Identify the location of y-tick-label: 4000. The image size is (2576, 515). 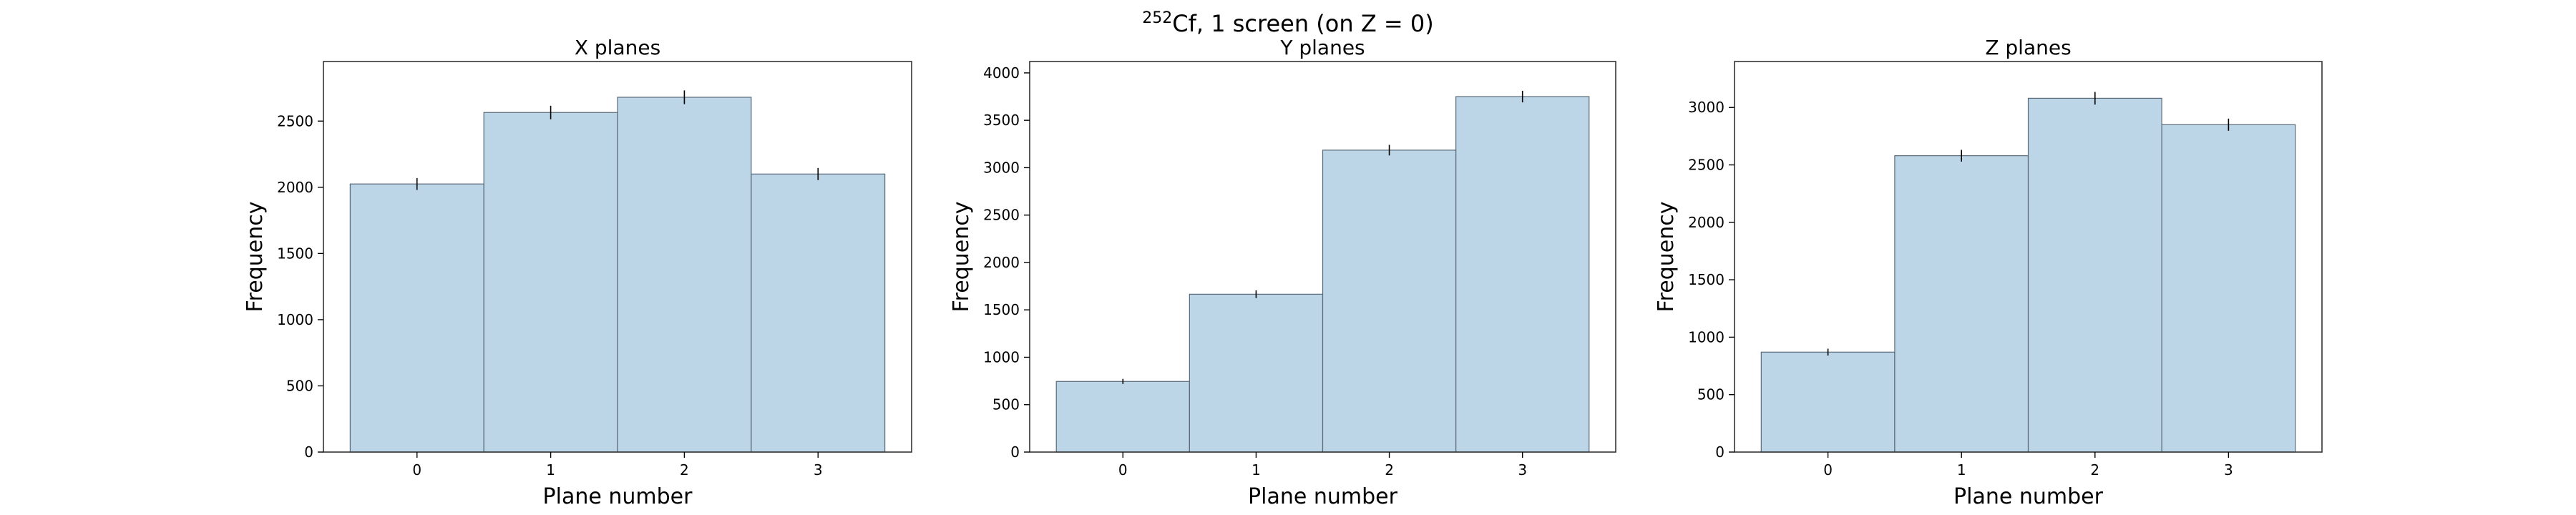
(1001, 73).